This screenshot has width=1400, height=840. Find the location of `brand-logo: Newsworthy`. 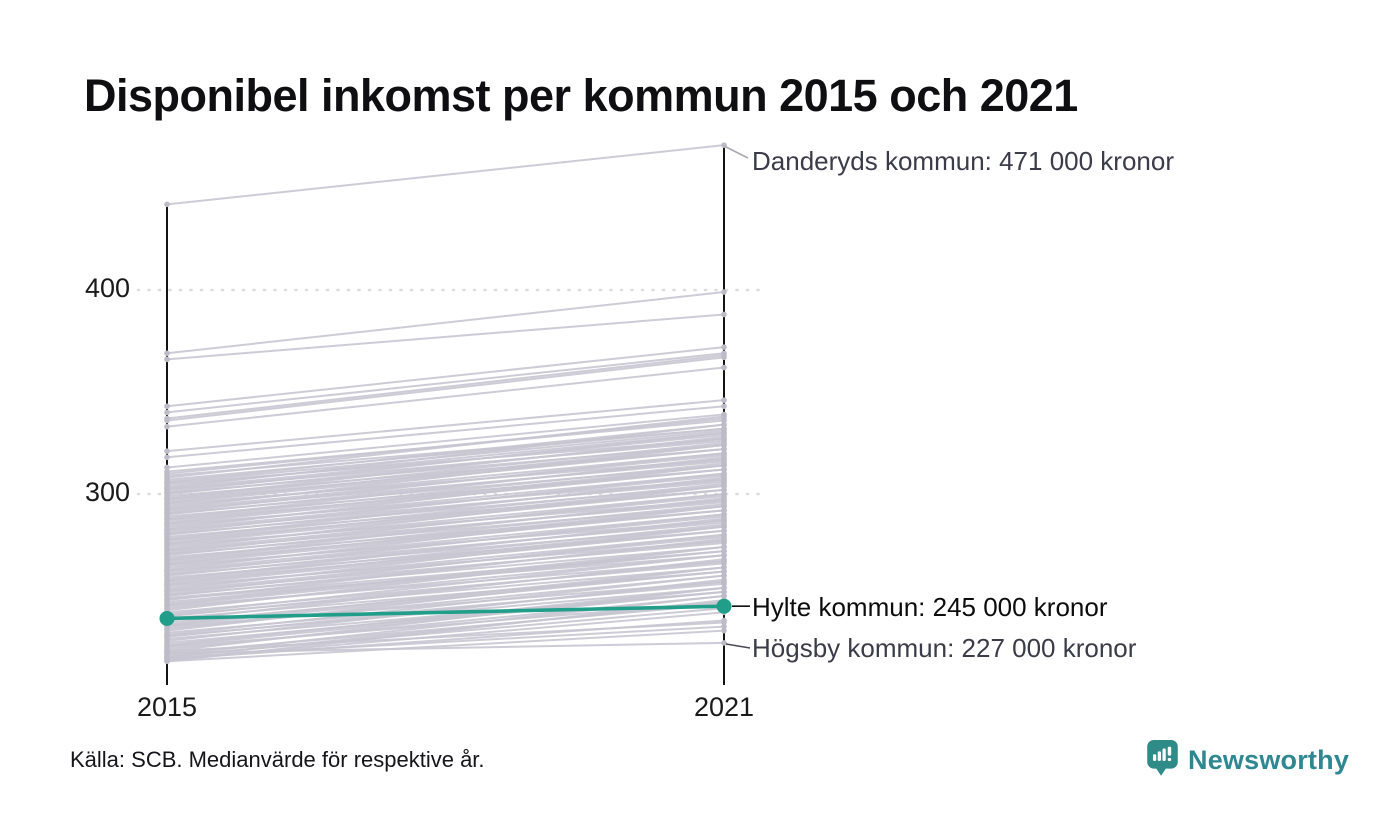

brand-logo: Newsworthy is located at coordinates (1247, 760).